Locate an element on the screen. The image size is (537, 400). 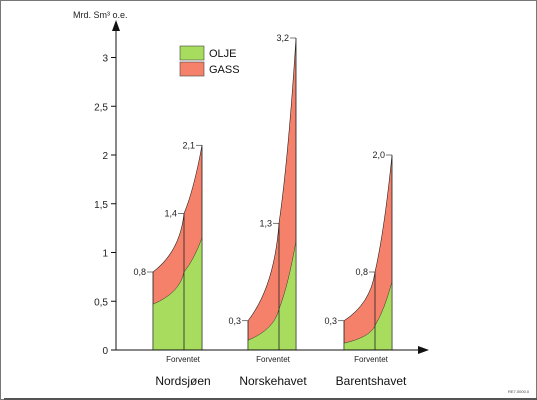
y-tick-label: 1 is located at coordinates (105, 254).